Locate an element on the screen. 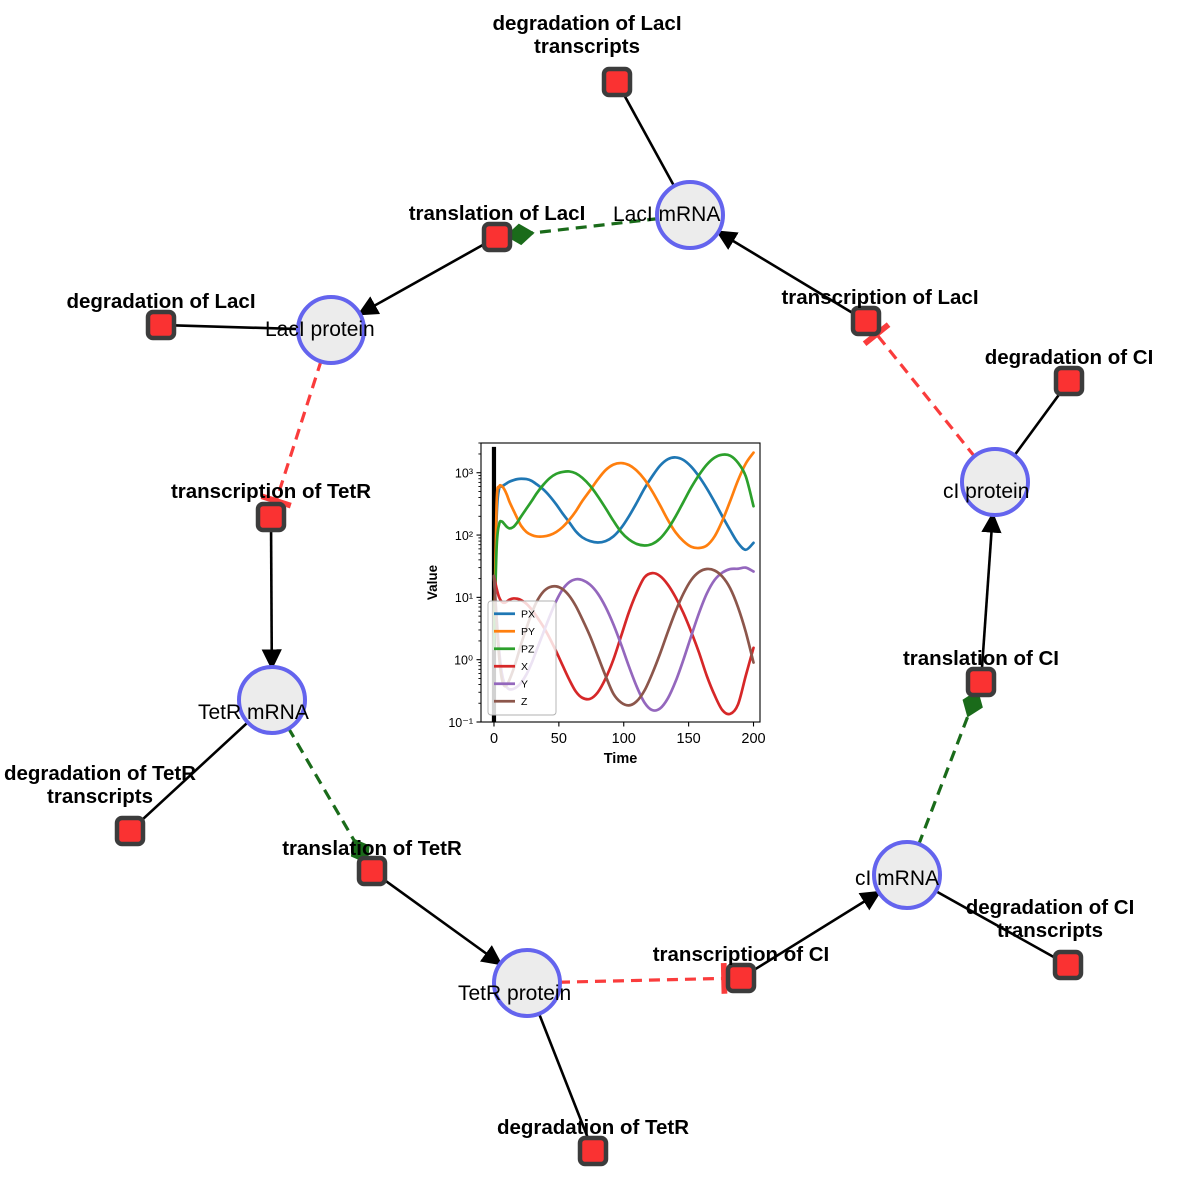 The width and height of the screenshot is (1189, 1200). place-node-laci_protein is located at coordinates (331, 330).